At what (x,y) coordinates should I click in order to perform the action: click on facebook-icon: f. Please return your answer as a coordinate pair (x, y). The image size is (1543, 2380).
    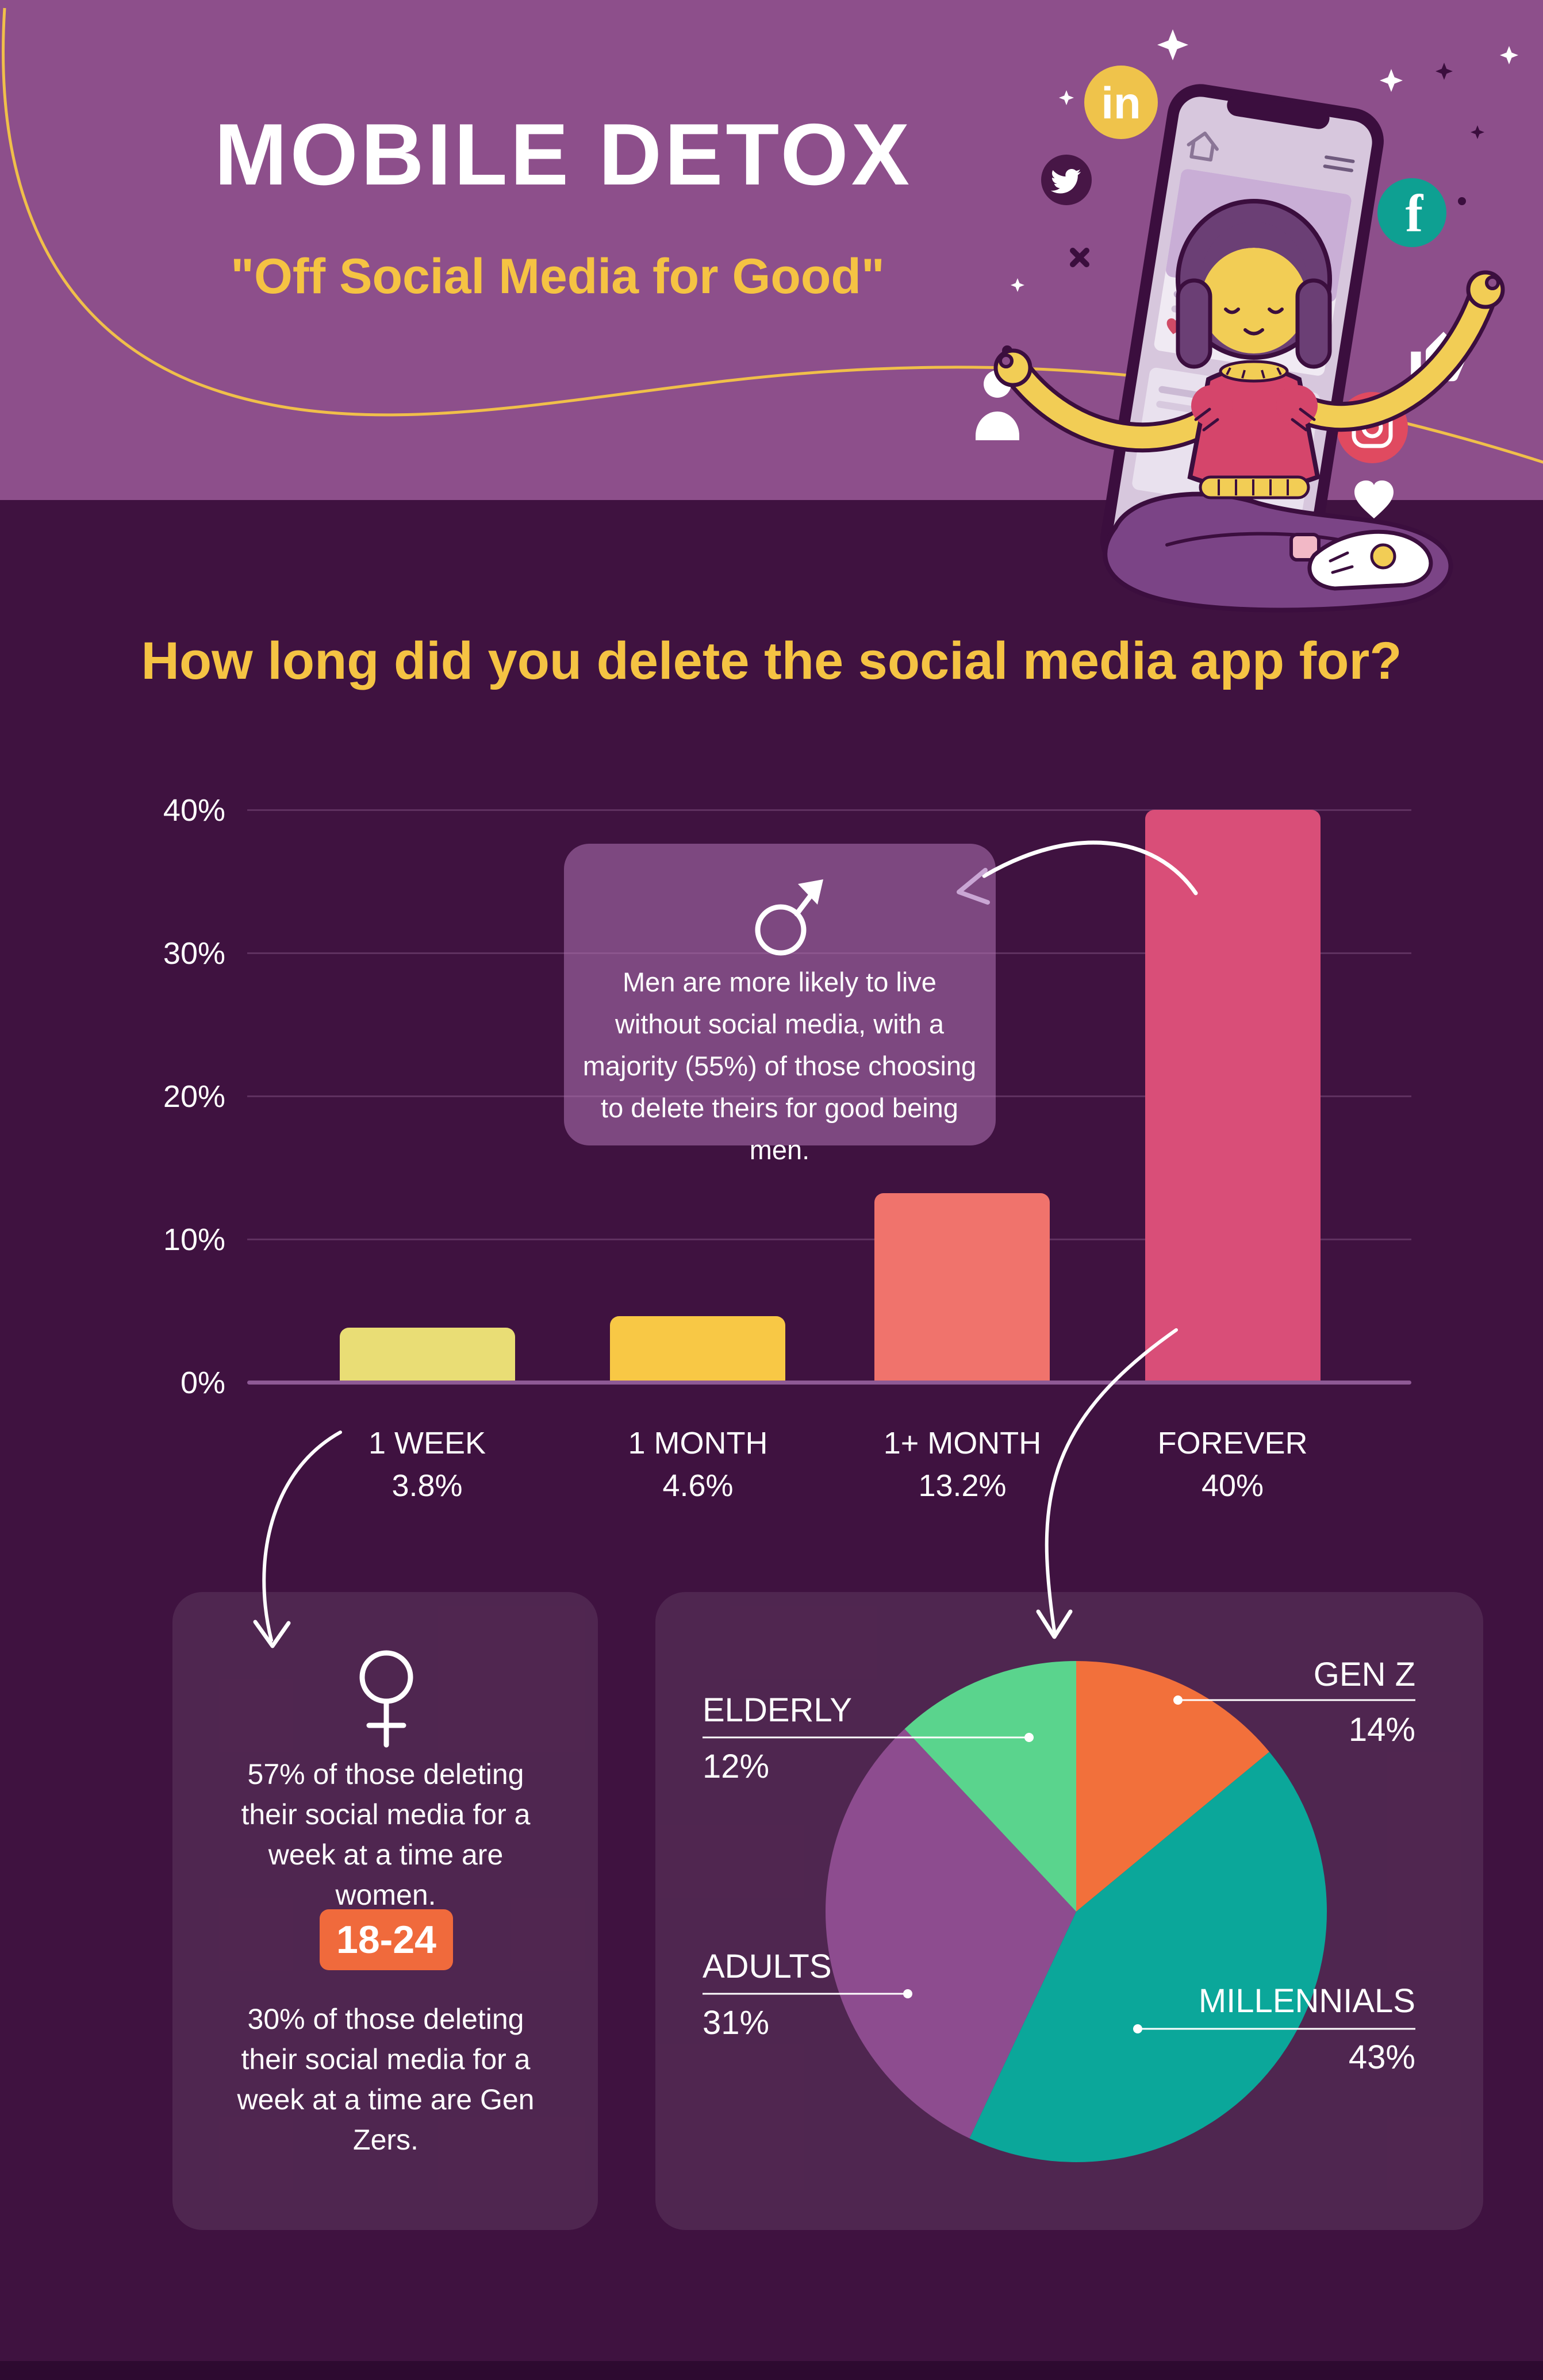
    Looking at the image, I should click on (1411, 212).